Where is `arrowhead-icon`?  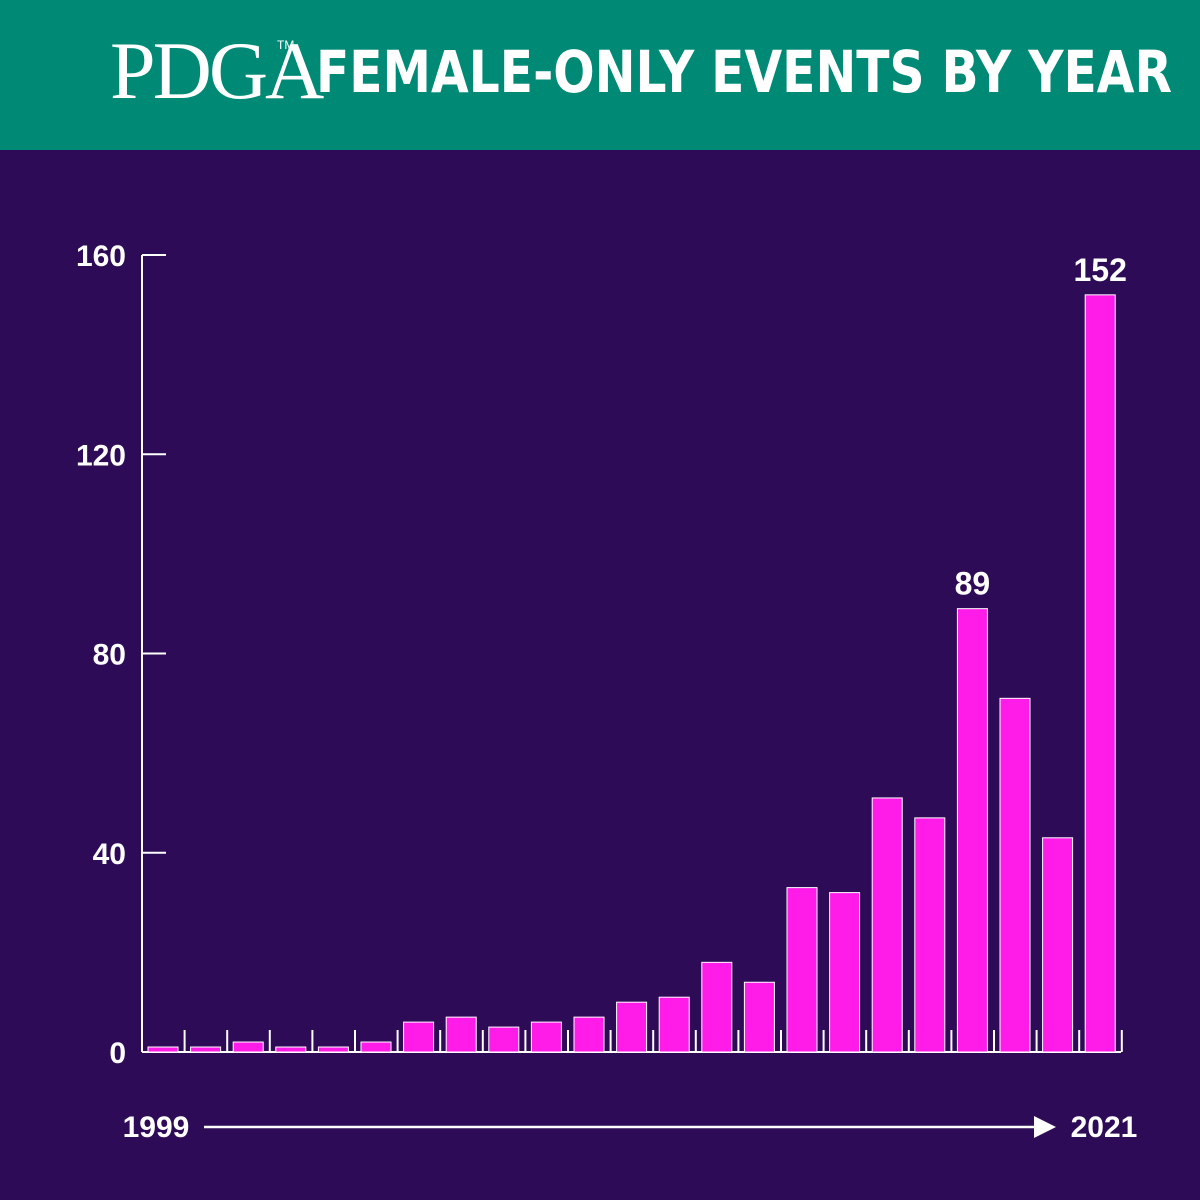
arrowhead-icon is located at coordinates (1045, 1127).